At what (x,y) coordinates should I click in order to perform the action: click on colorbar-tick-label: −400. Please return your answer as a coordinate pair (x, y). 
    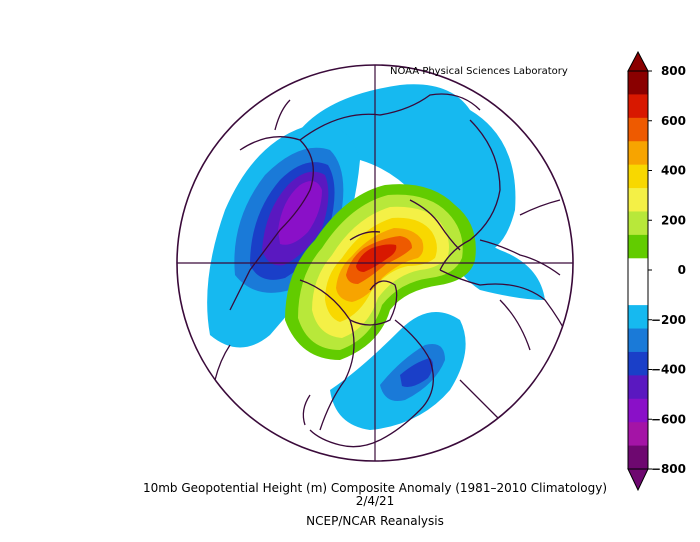
    Looking at the image, I should click on (668, 370).